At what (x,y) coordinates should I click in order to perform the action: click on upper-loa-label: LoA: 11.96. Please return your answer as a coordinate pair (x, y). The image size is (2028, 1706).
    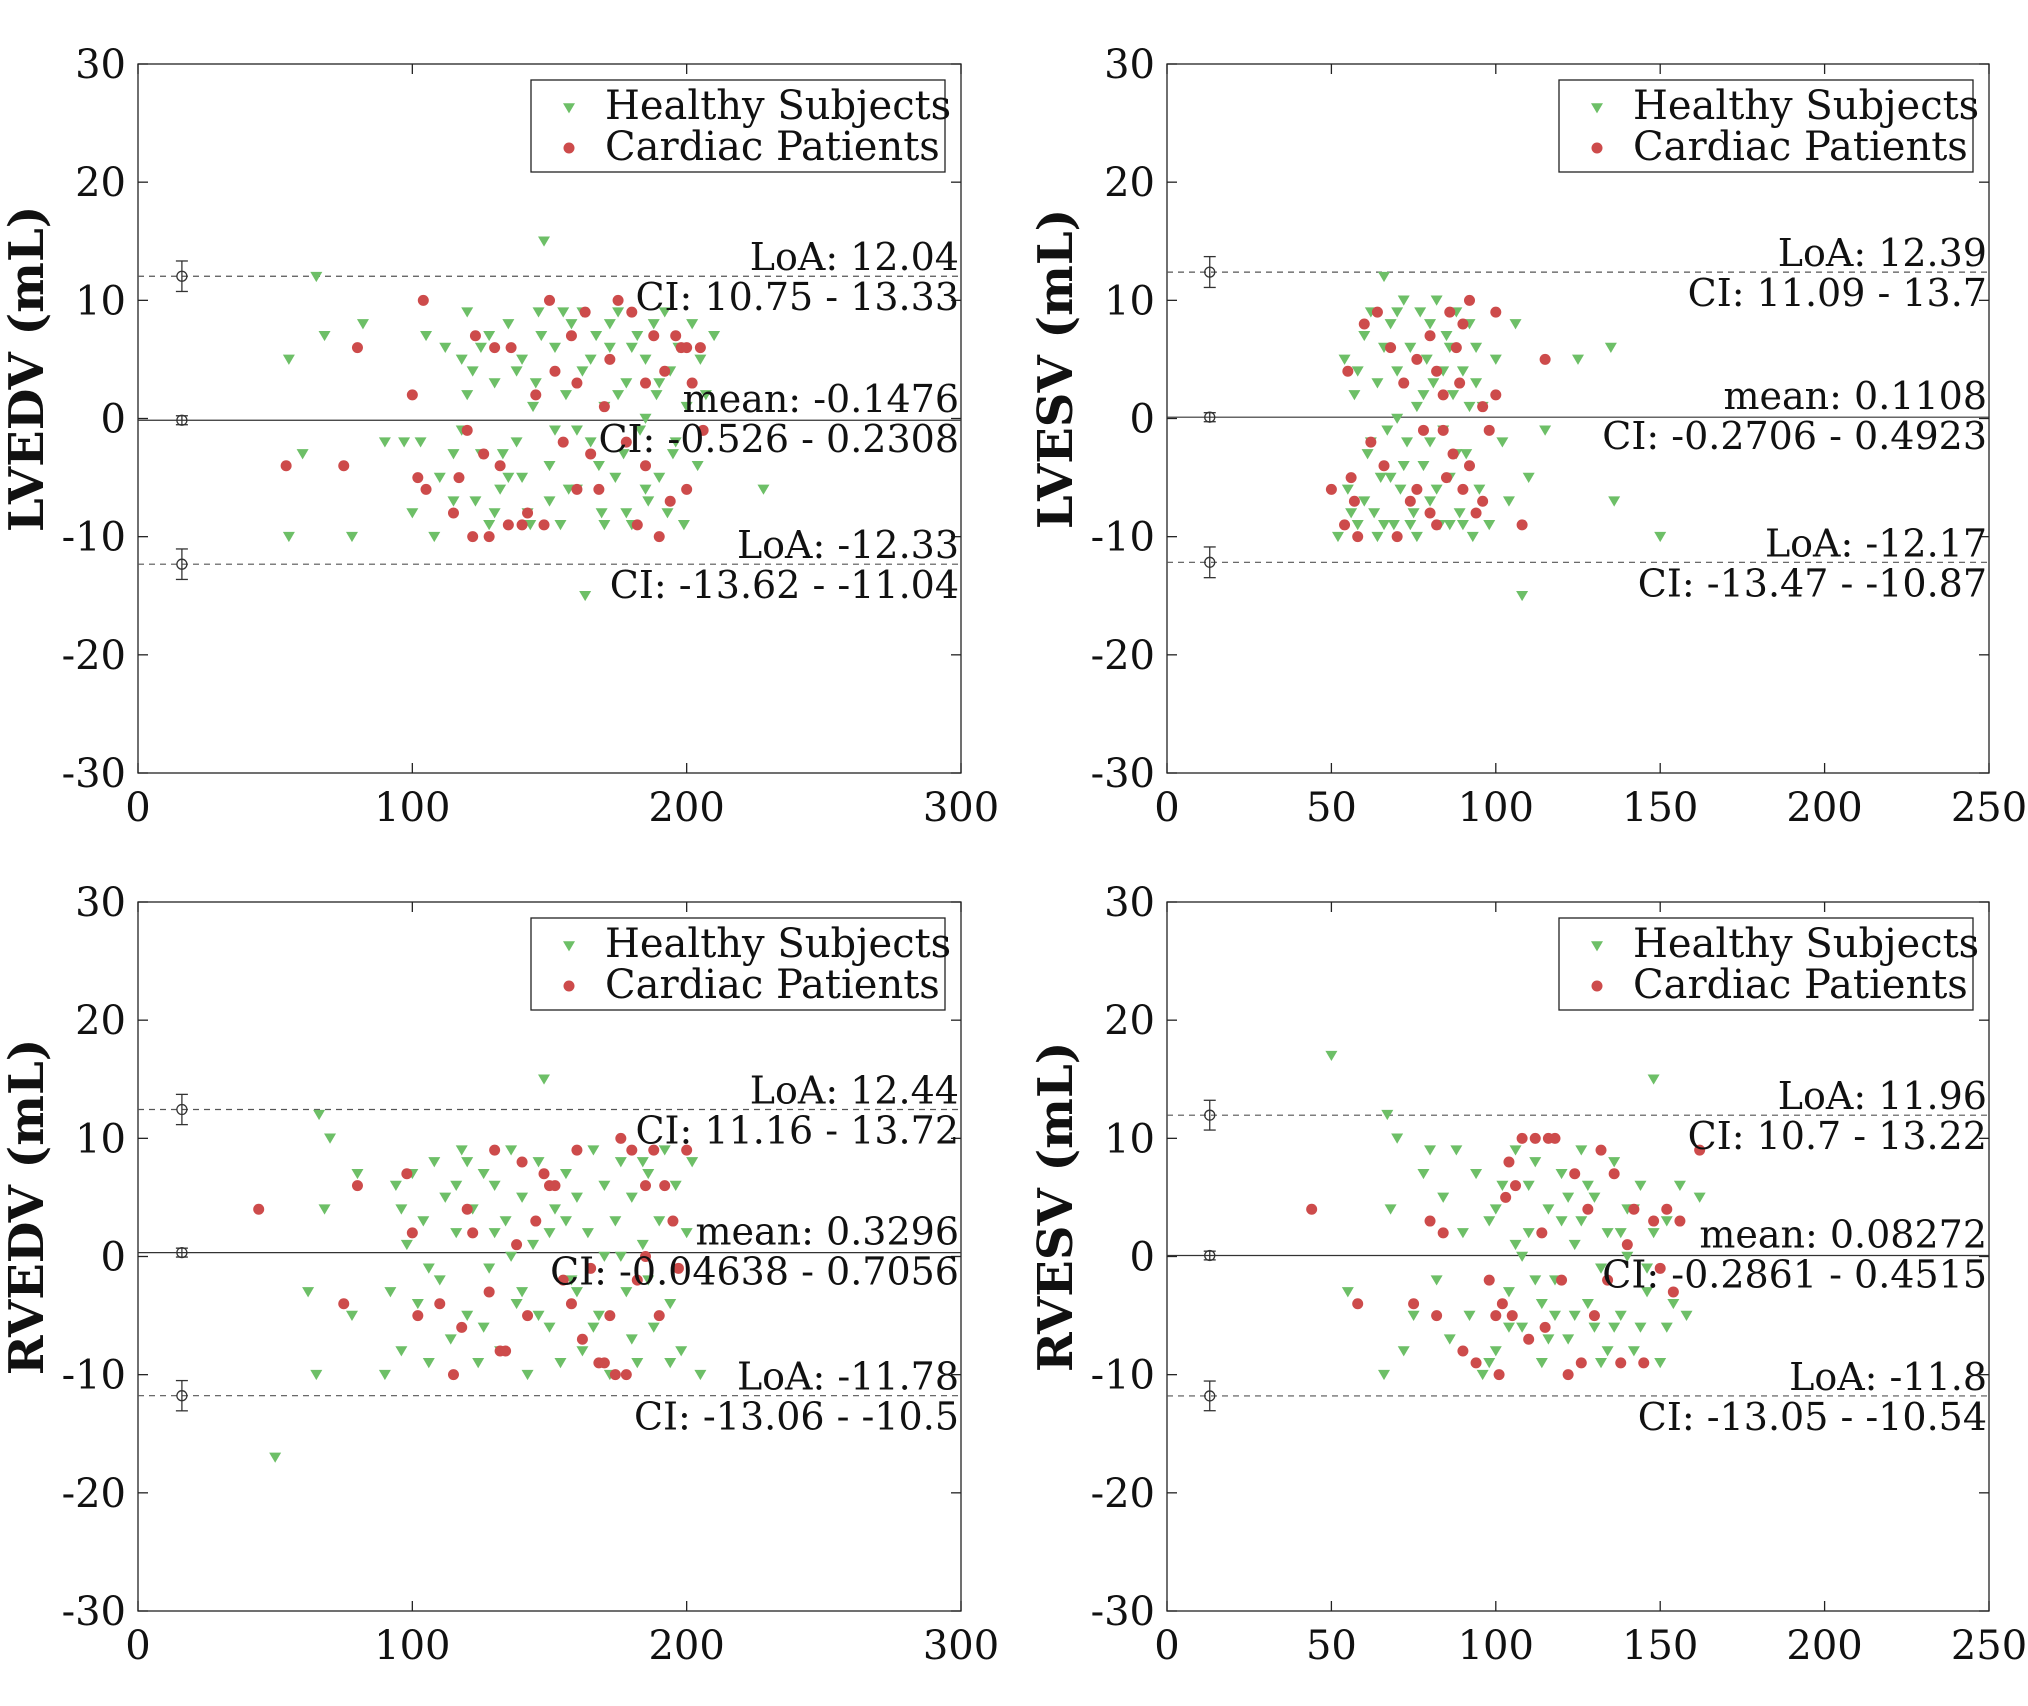
    Looking at the image, I should click on (1882, 1096).